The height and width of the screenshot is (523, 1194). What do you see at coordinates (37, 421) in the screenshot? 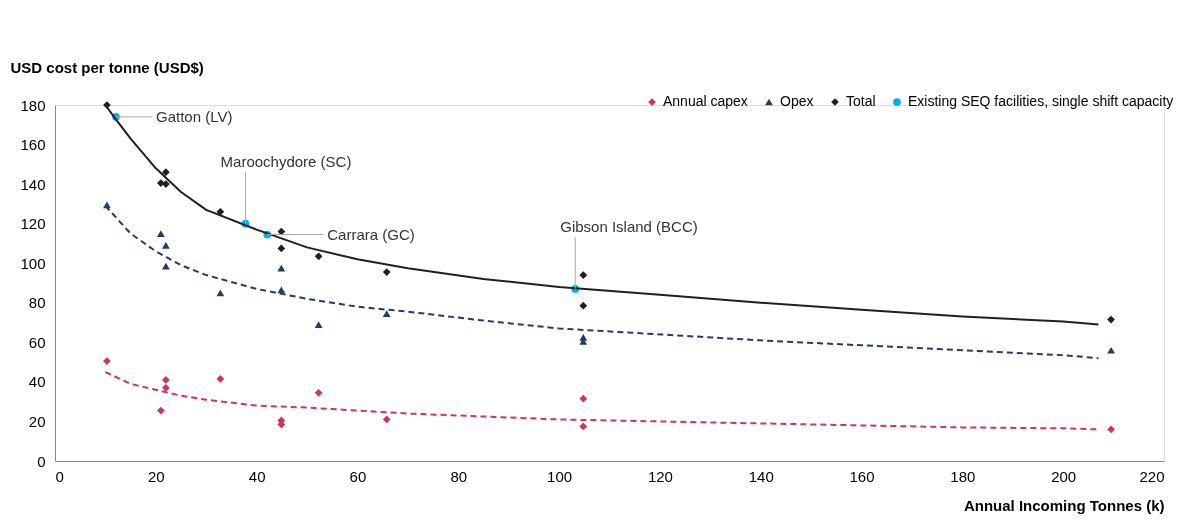
I see `y-tick-label: 20` at bounding box center [37, 421].